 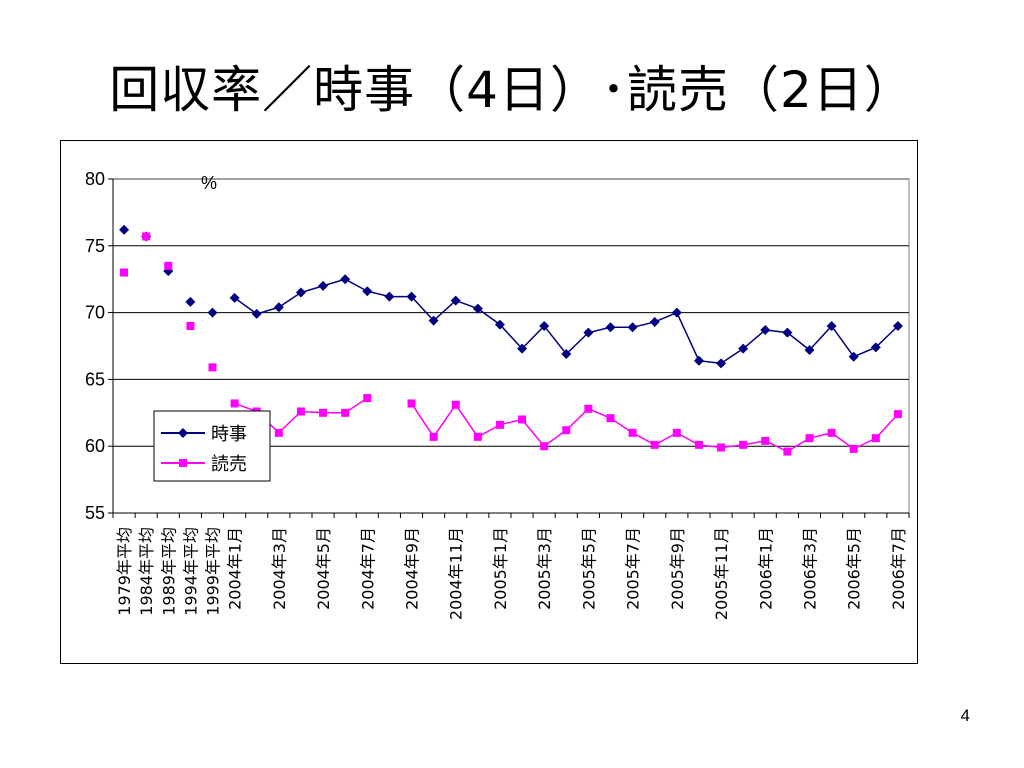 What do you see at coordinates (765, 568) in the screenshot?
I see `x-category-label: 2006年1月` at bounding box center [765, 568].